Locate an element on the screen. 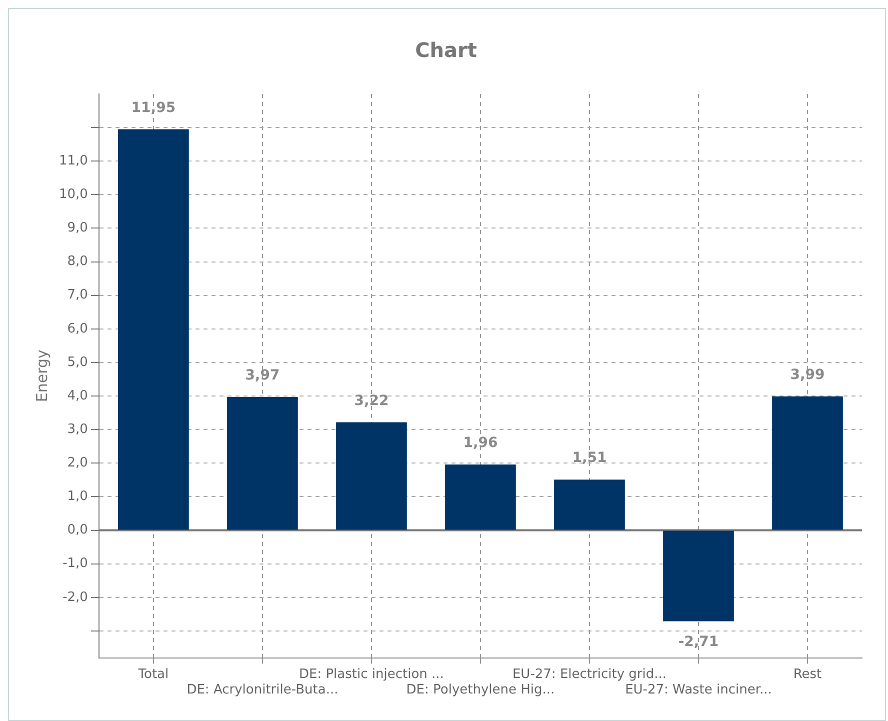 This screenshot has height=721, width=888. y-tick-label: -2,0 is located at coordinates (75, 597).